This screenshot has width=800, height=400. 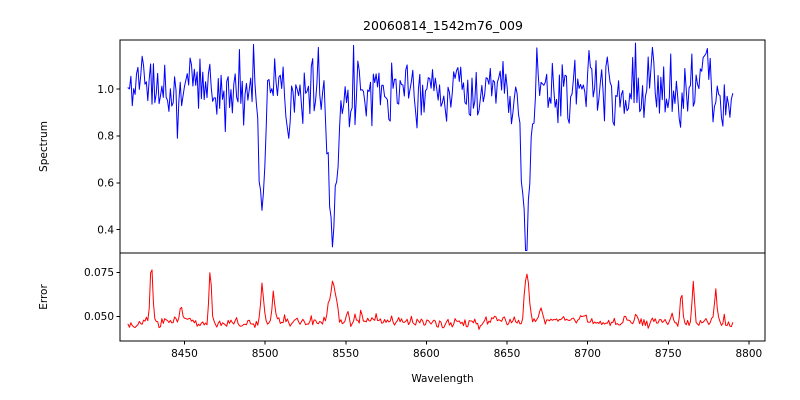 I want to click on x-axis-label: Wavelength, so click(x=442, y=379).